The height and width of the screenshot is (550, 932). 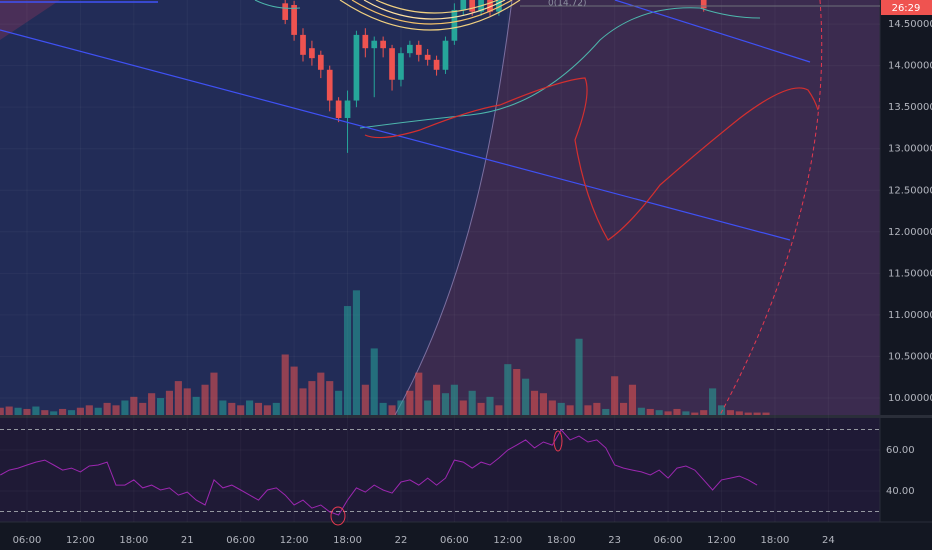 I want to click on x-tick-label: 21, so click(x=187, y=540).